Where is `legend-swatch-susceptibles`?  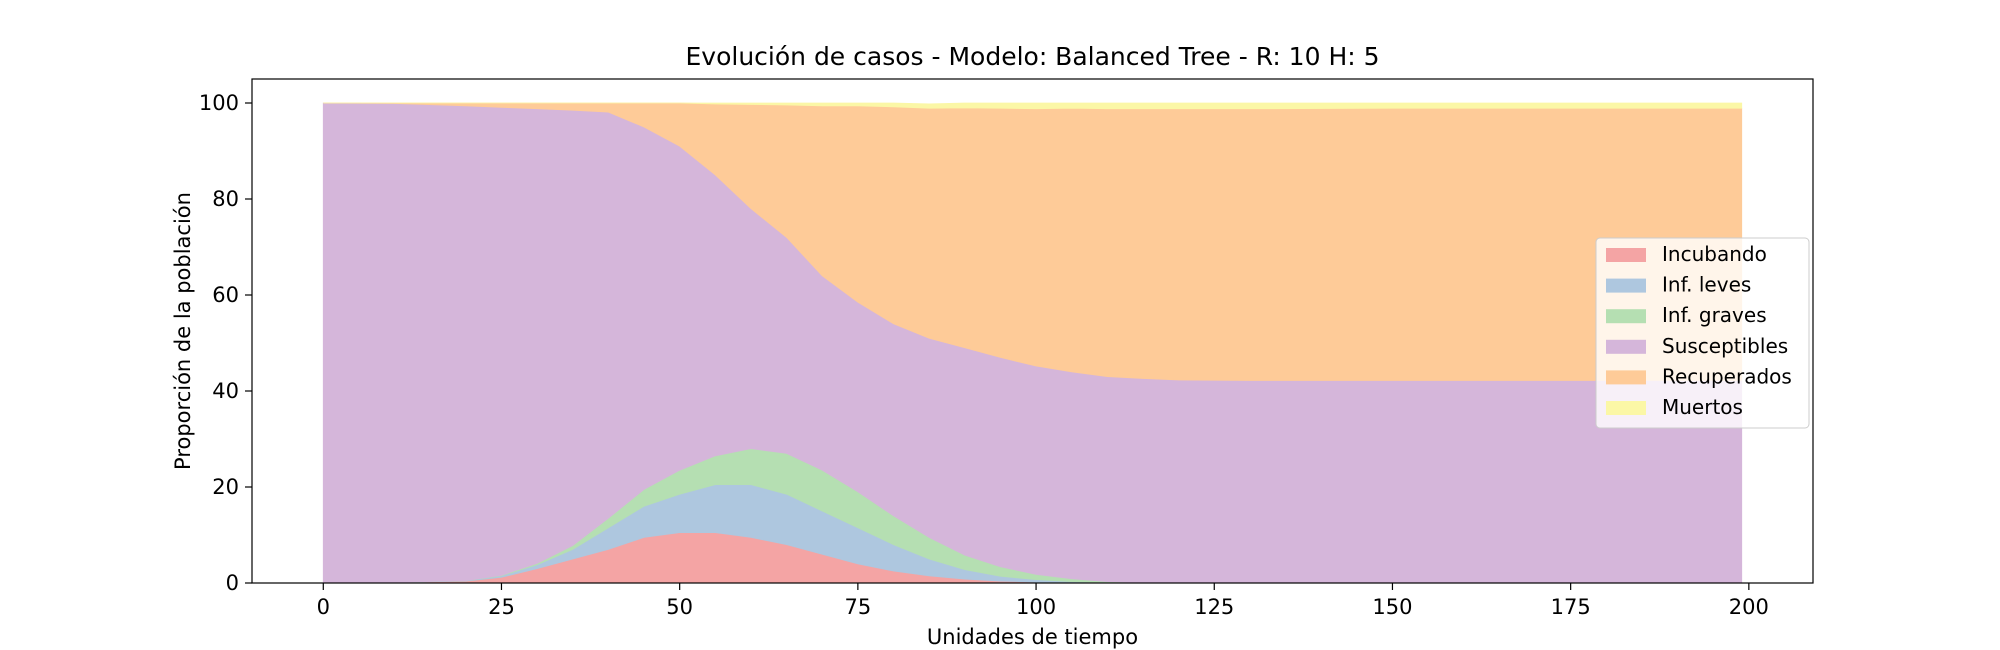 legend-swatch-susceptibles is located at coordinates (1626, 346).